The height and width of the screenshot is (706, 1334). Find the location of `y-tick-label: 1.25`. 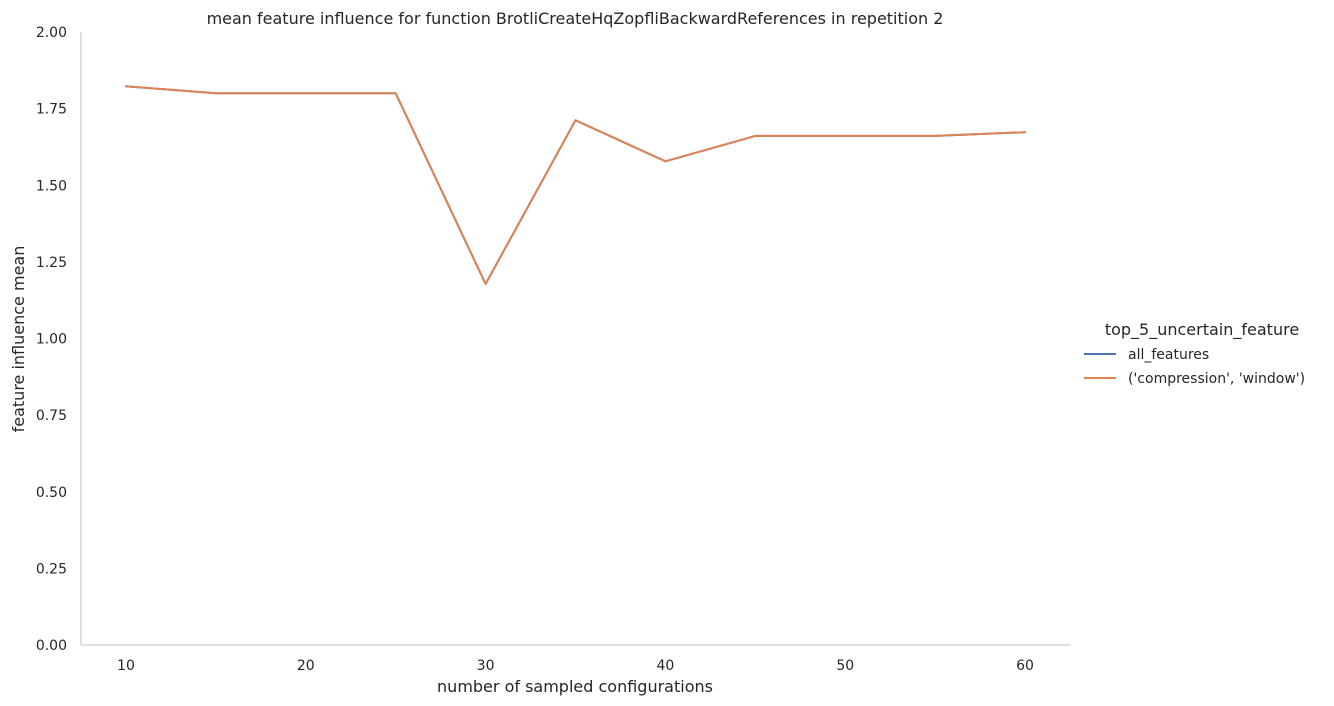

y-tick-label: 1.25 is located at coordinates (51, 263).